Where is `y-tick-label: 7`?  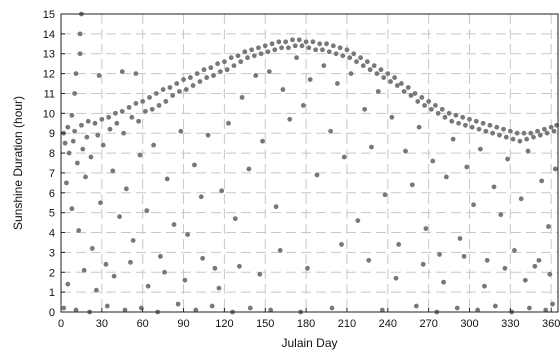 y-tick-label: 7 is located at coordinates (52, 174).